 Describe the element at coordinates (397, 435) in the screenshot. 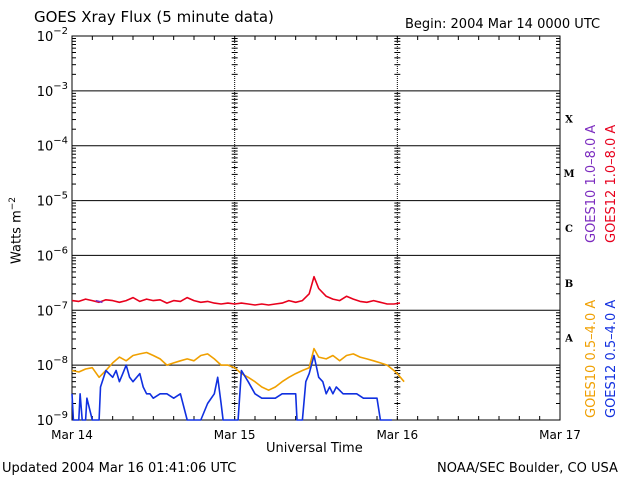

I see `x-tick-label: Mar 16` at that location.